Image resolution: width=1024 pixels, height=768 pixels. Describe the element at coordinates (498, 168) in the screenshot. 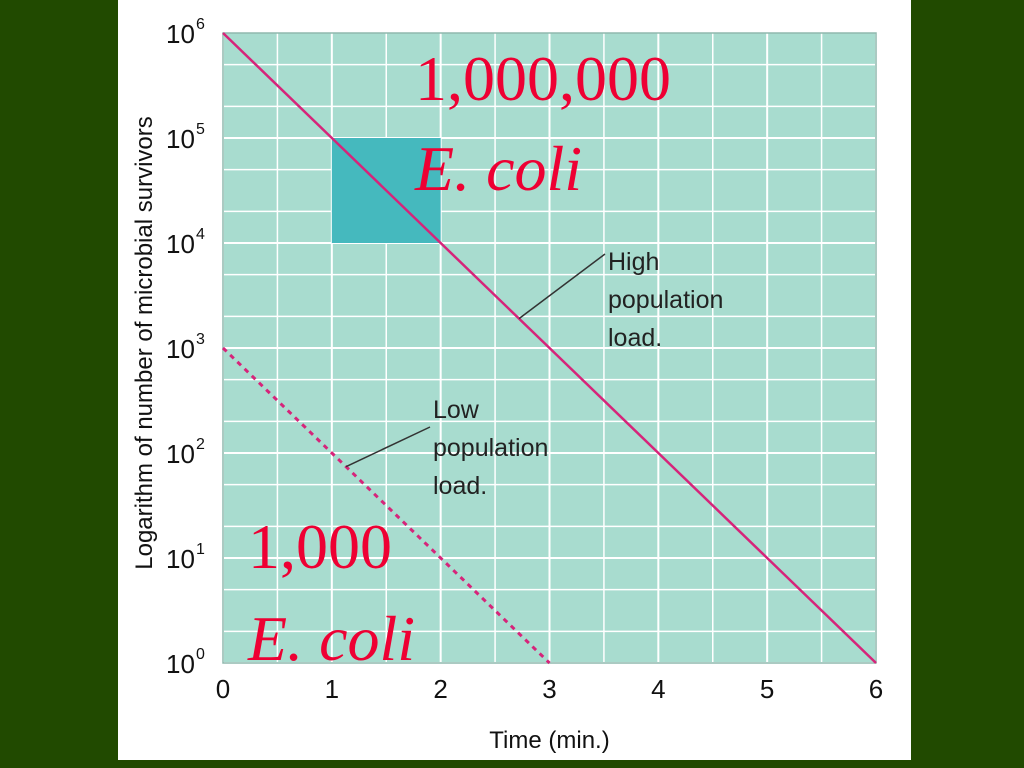

I see `overlay-annotation-high: E. coli` at that location.